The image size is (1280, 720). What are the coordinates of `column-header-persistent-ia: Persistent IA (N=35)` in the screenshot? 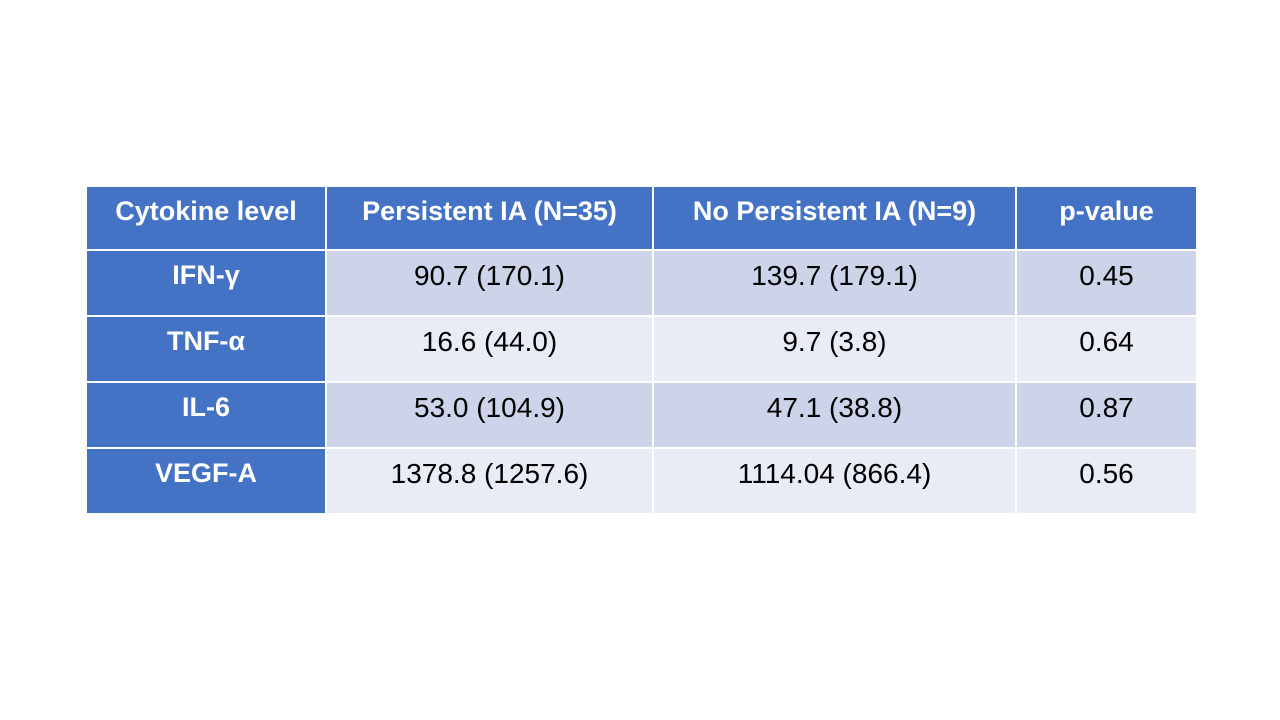 It's located at (489, 218).